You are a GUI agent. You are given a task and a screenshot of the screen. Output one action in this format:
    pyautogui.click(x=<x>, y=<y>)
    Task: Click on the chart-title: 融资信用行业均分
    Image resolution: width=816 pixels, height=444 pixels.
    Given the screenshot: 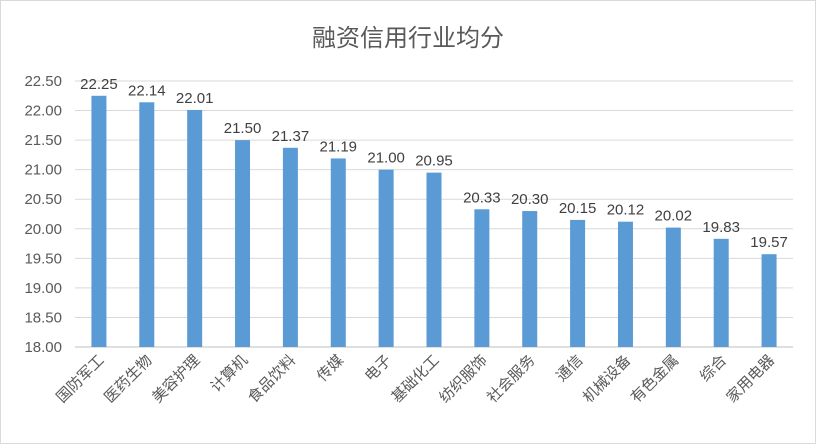 What is the action you would take?
    pyautogui.click(x=408, y=38)
    